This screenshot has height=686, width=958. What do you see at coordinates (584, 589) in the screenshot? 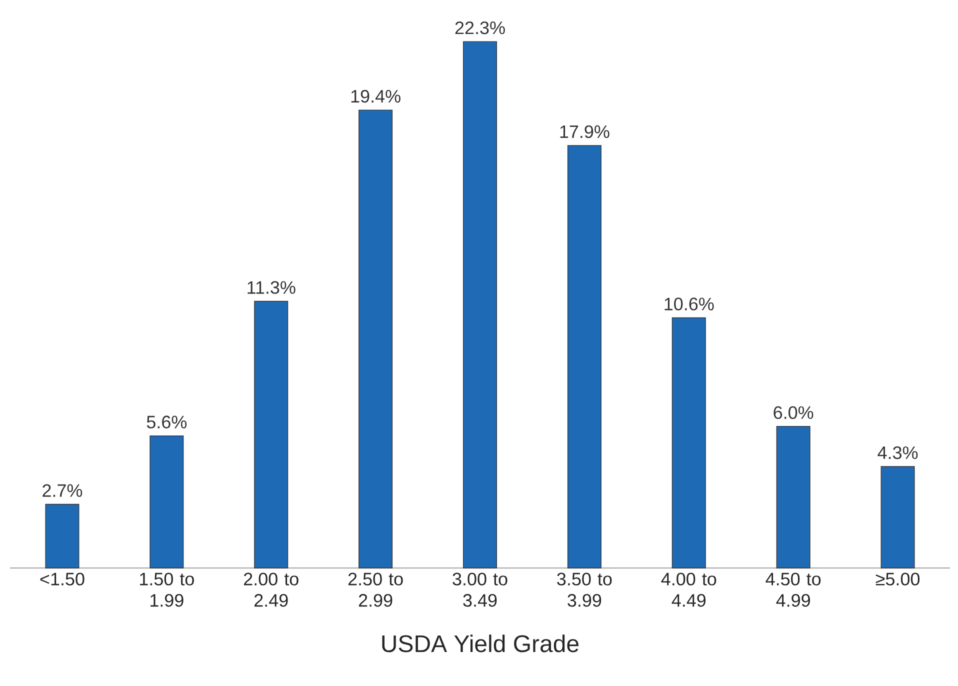
I see `x-tick-label: 3.50 to 3.99` at bounding box center [584, 589].